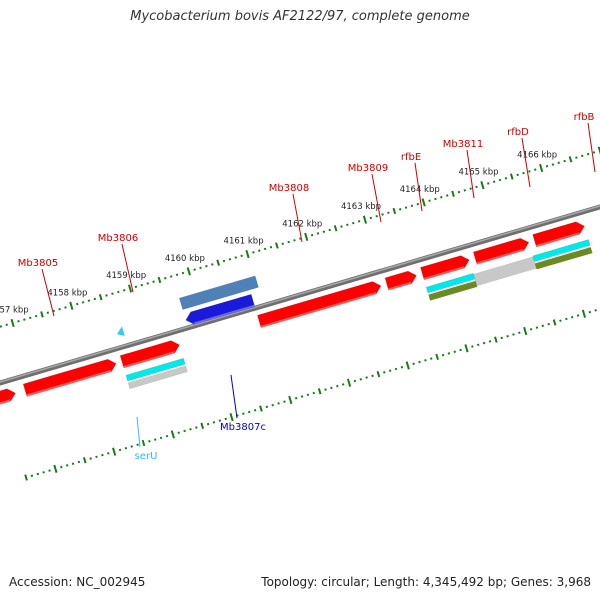  What do you see at coordinates (531, 582) in the screenshot?
I see `genes-label: Genes:` at bounding box center [531, 582].